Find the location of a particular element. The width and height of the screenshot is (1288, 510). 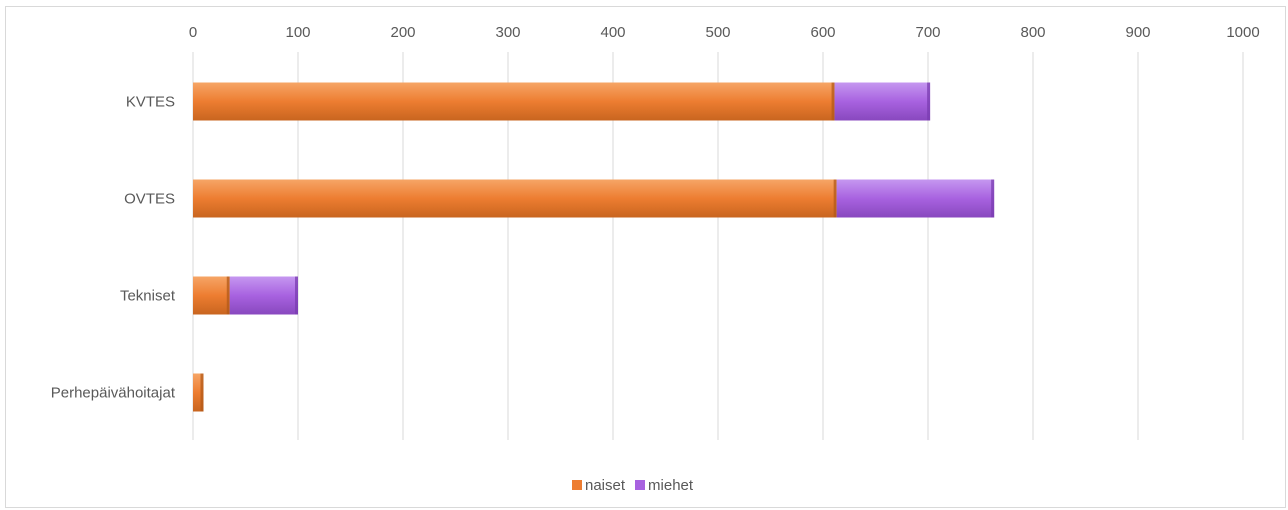

legend-item-naiset: naiset is located at coordinates (598, 485).